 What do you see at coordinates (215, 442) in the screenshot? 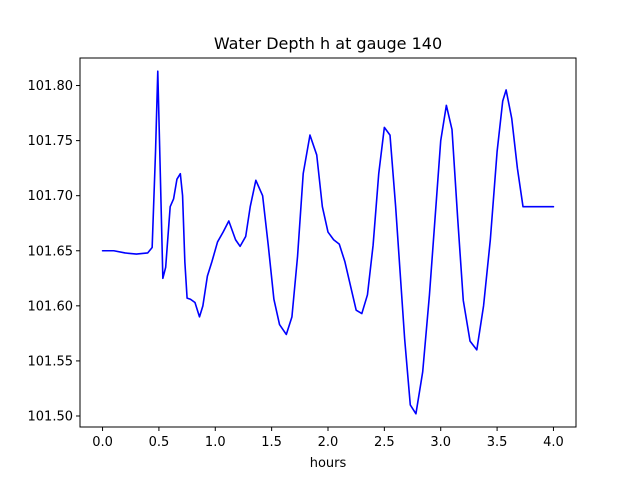
I see `x-tick-label: 1.0` at bounding box center [215, 442].